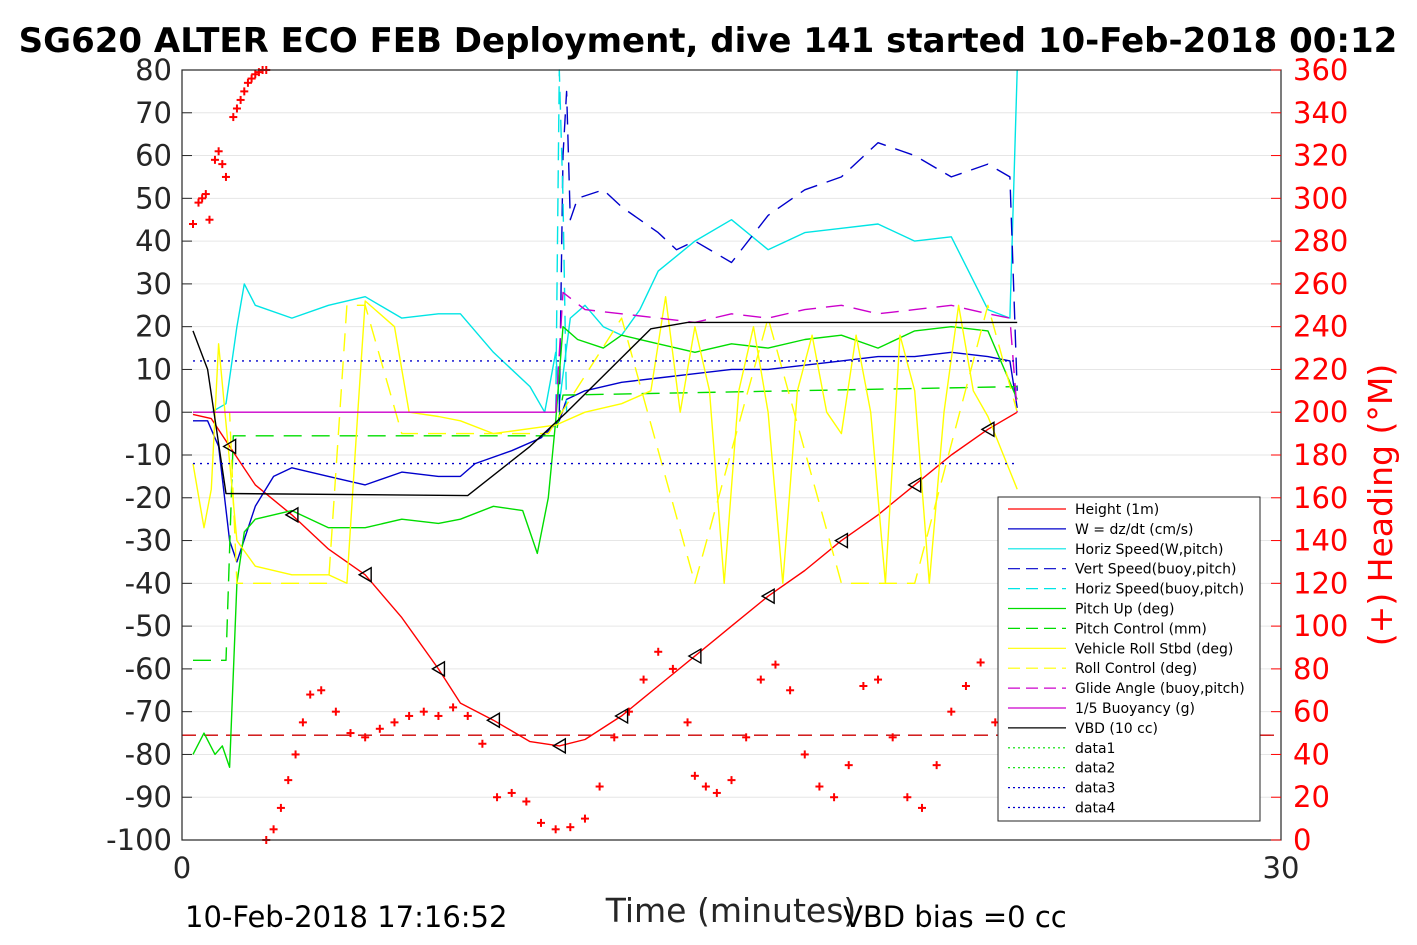 The image size is (1417, 945). What do you see at coordinates (1320, 70) in the screenshot?
I see `right-tick-label: 360` at bounding box center [1320, 70].